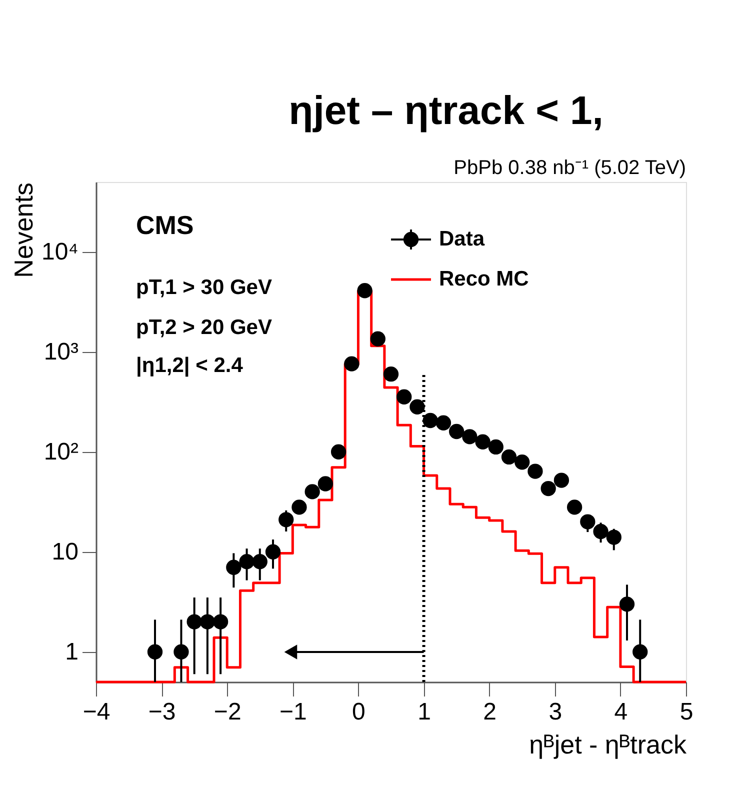 This screenshot has width=742, height=788. Describe the element at coordinates (228, 712) in the screenshot. I see `x-tick-label: −2` at that location.